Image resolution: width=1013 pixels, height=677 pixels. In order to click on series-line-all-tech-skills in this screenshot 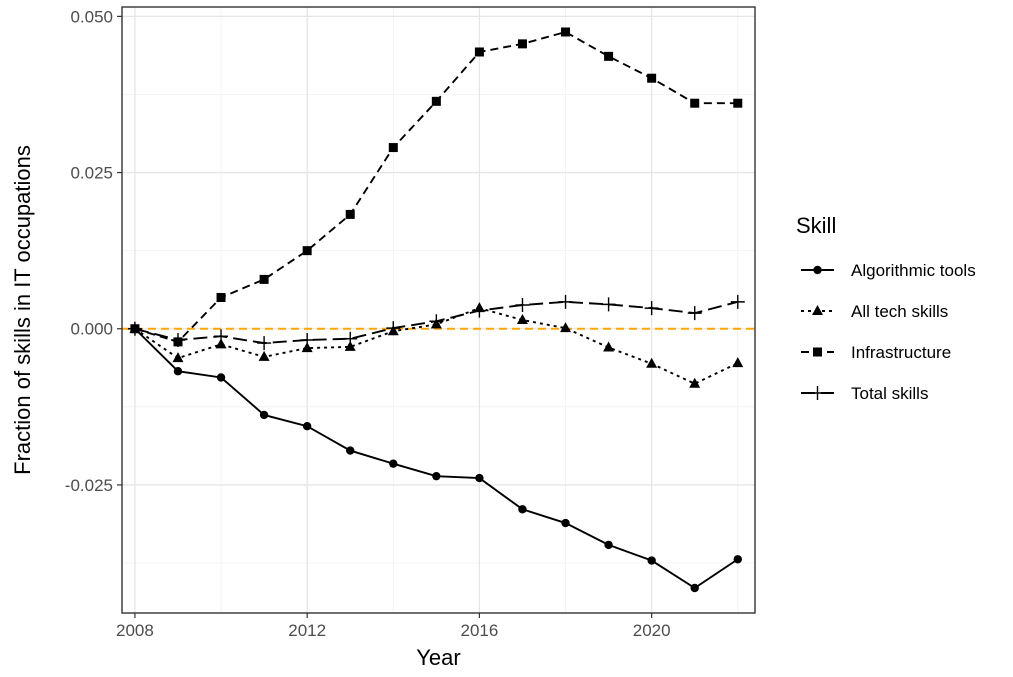, I will do `click(436, 346)`.